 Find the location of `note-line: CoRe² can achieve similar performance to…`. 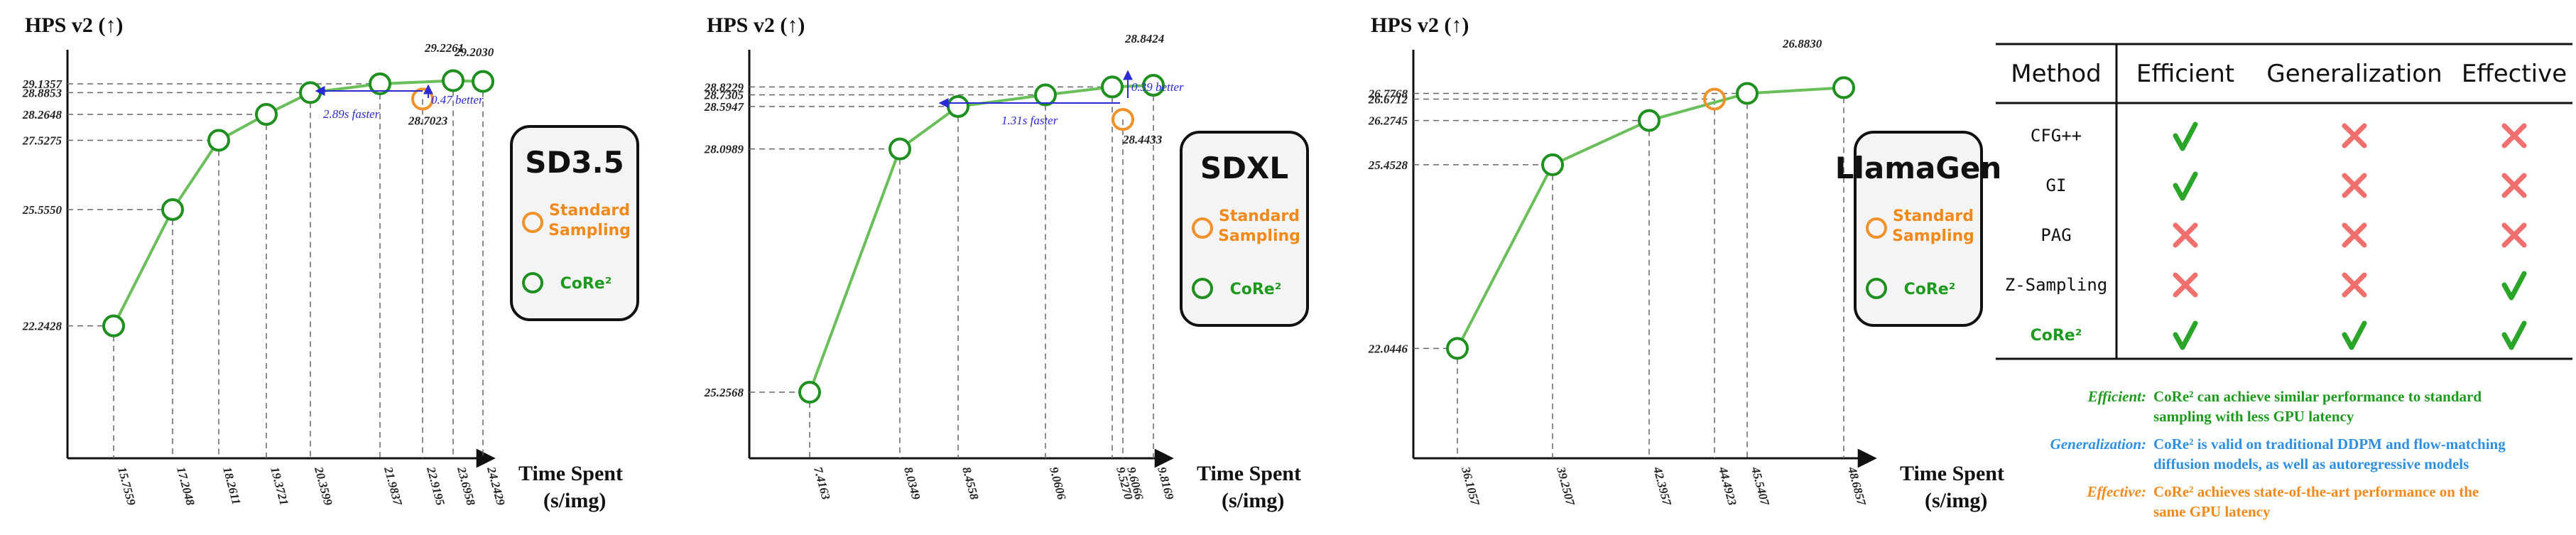

note-line: CoRe² can achieve similar performance to… is located at coordinates (2318, 396).